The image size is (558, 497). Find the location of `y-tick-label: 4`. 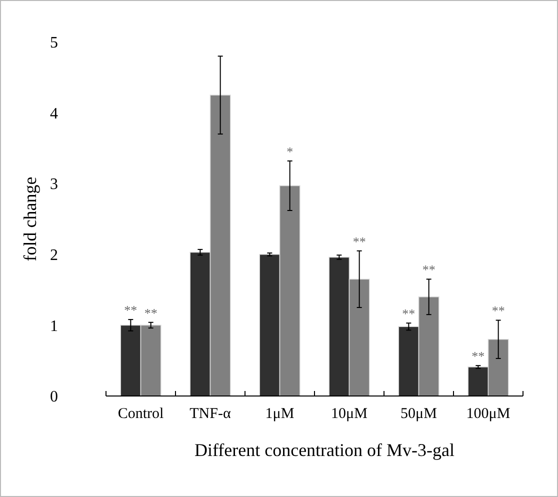

y-tick-label: 4 is located at coordinates (54, 113).